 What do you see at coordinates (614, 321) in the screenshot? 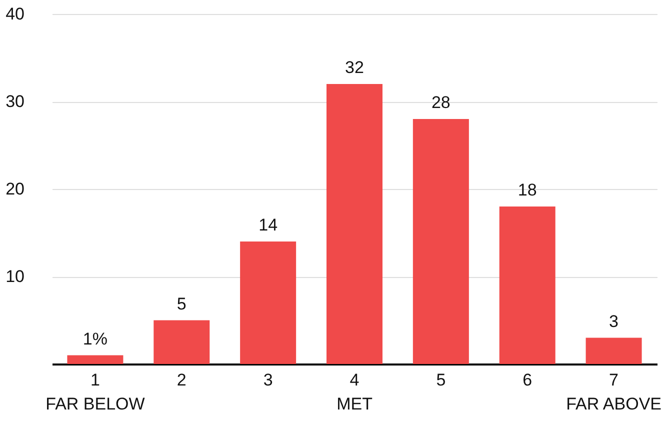
I see `data-label: 3` at bounding box center [614, 321].